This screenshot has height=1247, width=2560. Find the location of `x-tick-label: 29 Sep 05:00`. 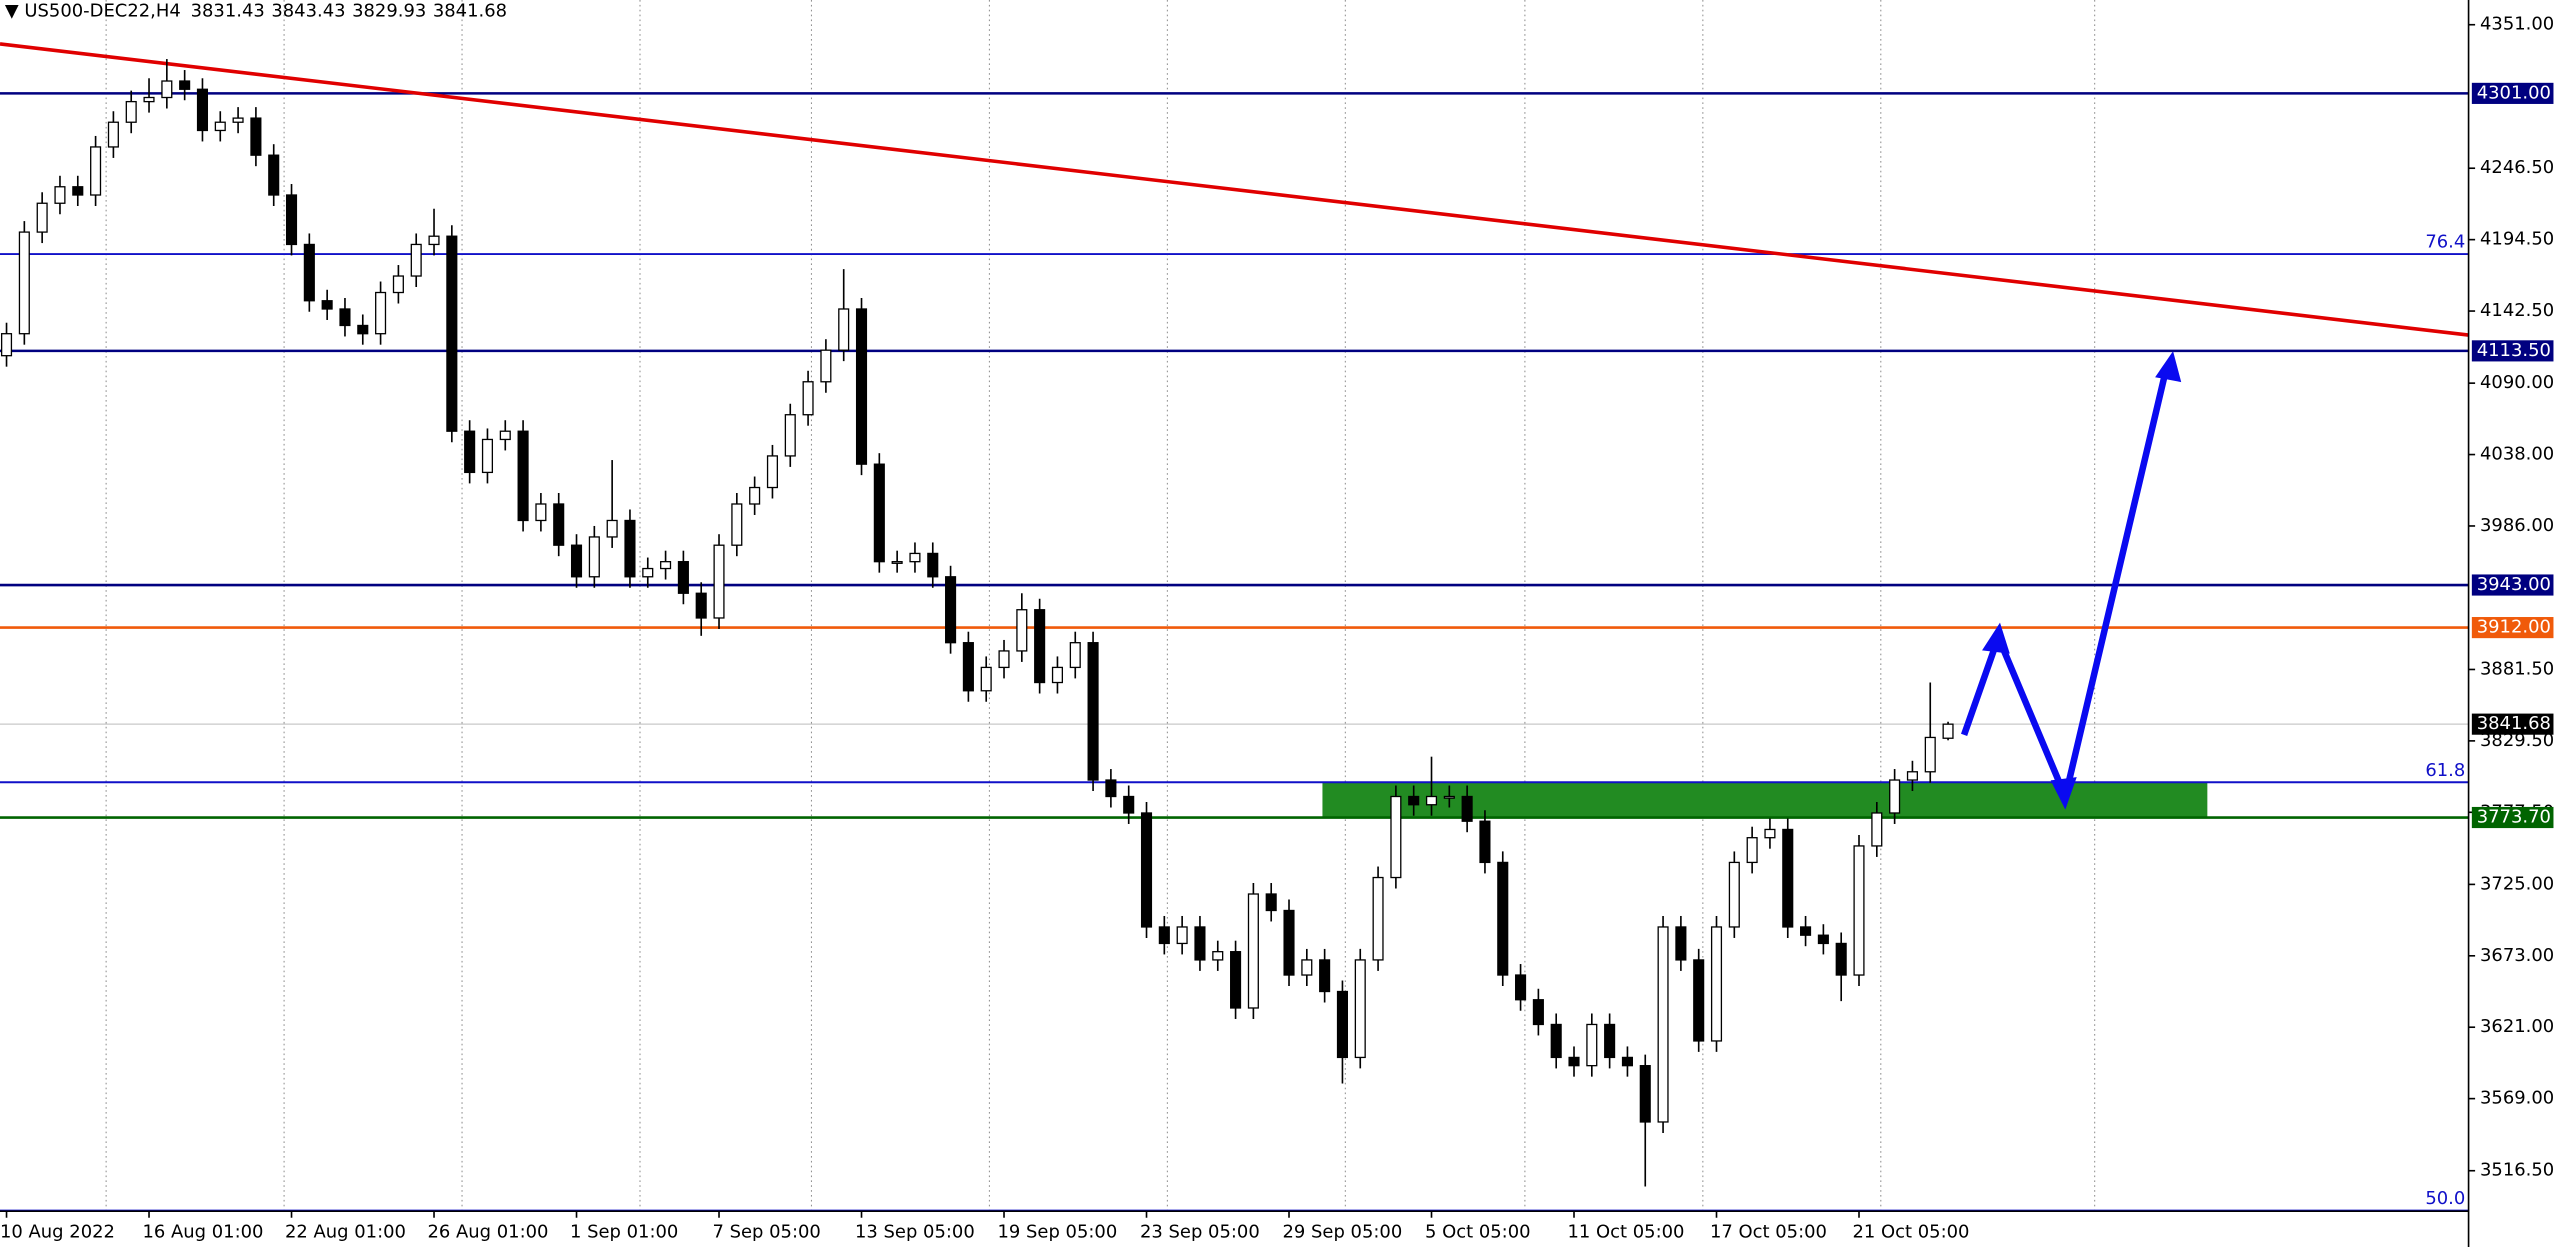

x-tick-label: 29 Sep 05:00 is located at coordinates (1342, 1231).